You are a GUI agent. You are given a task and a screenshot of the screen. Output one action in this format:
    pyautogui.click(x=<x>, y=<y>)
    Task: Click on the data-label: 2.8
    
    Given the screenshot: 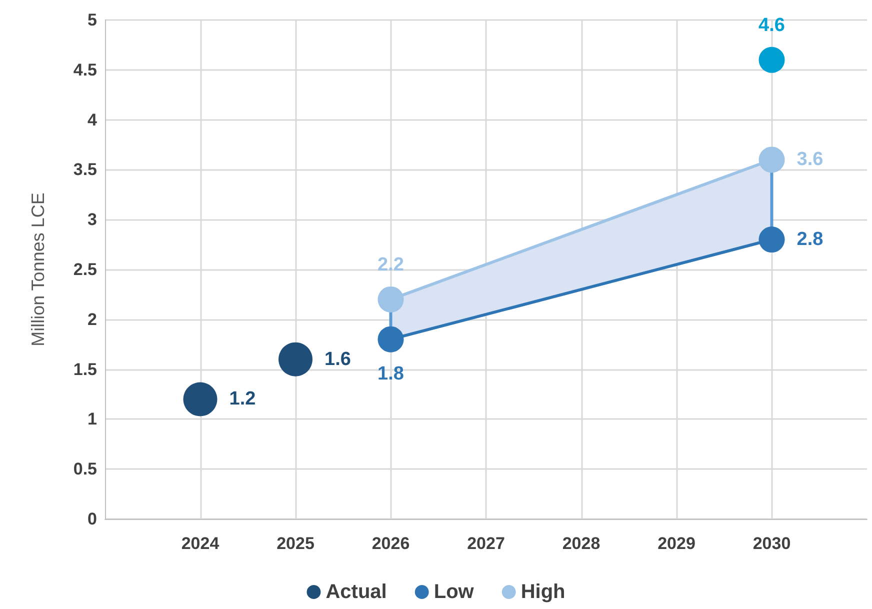 What is the action you would take?
    pyautogui.click(x=810, y=239)
    